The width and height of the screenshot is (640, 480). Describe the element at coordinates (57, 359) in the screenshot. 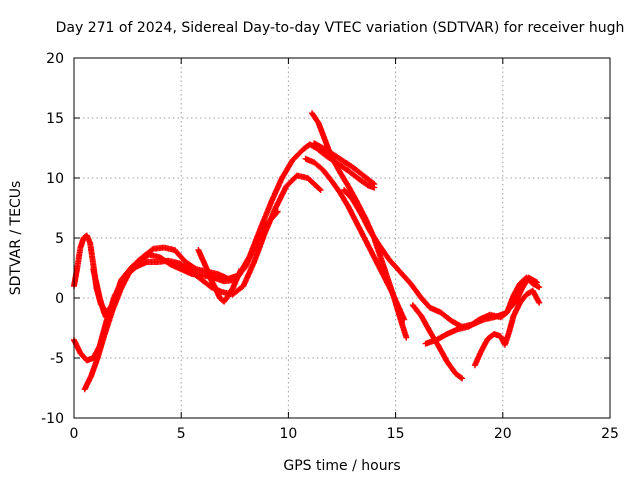

I see `y-tick-label: -5` at that location.